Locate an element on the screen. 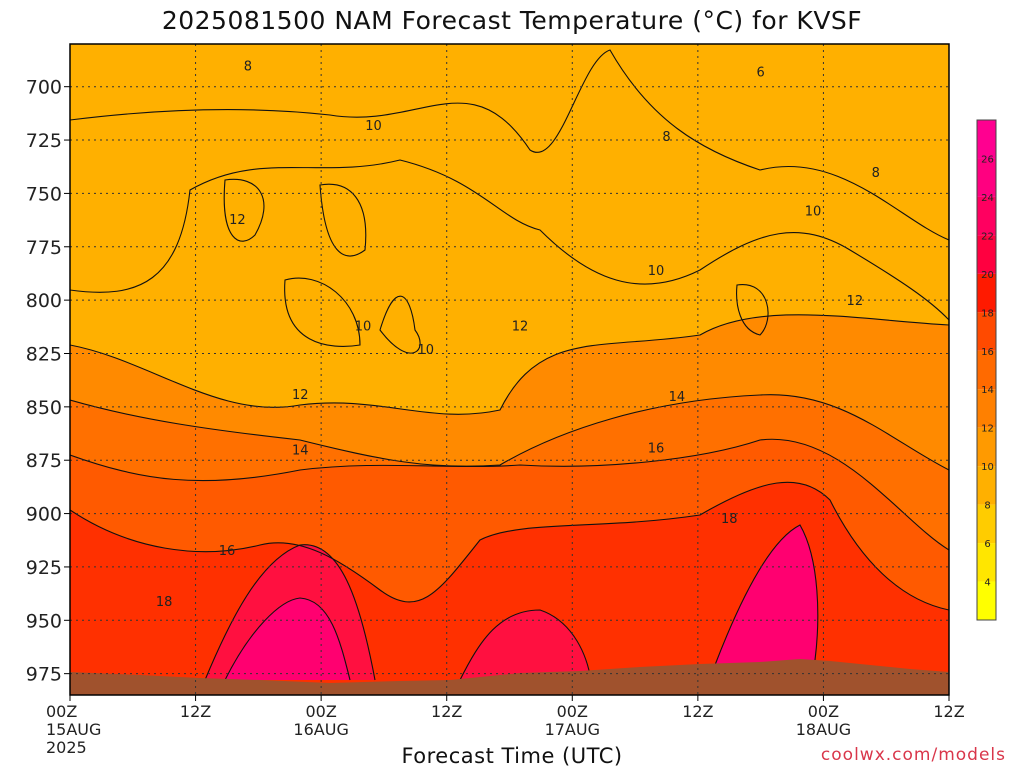  colorbar-tick-18: 18 is located at coordinates (987, 313).